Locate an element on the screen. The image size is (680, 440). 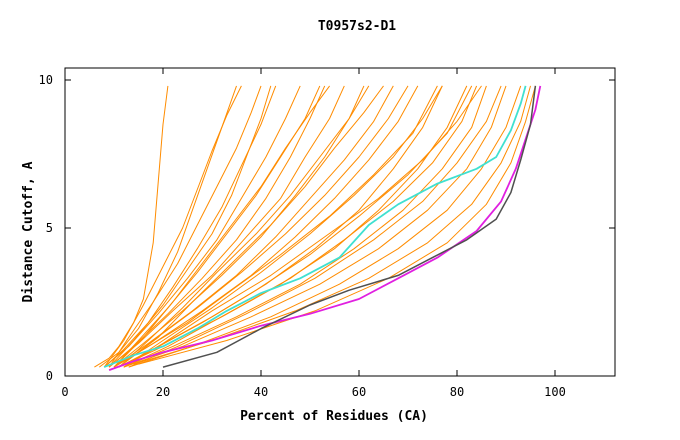
y-tick-label: 5 is located at coordinates (49, 228).